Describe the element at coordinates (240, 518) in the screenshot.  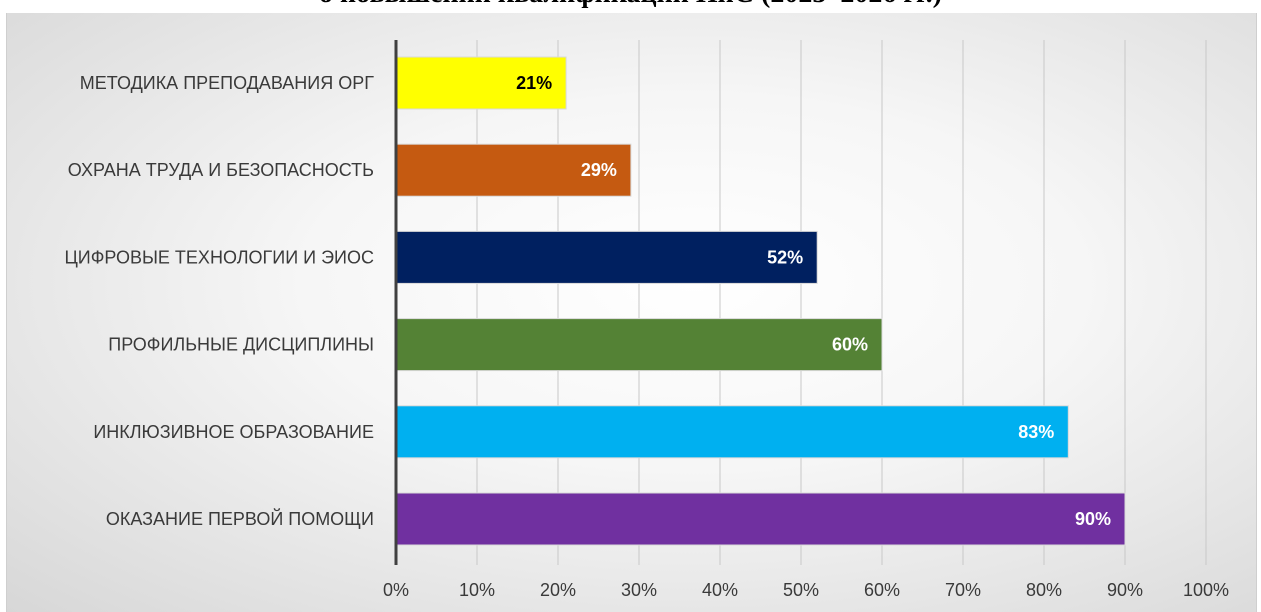
I see `category-label: ОКАЗАНИЕ ПЕРВОЙ ПОМОЩИ` at that location.